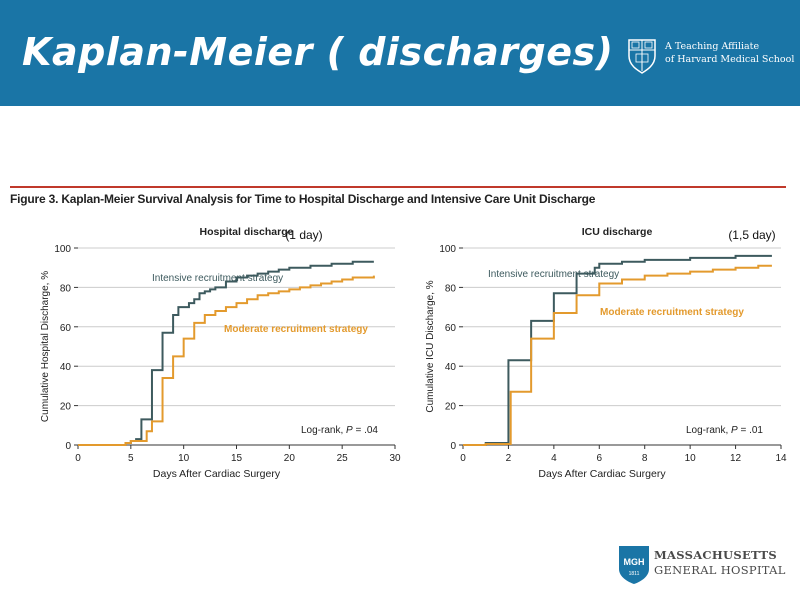 The width and height of the screenshot is (800, 600). Describe the element at coordinates (237, 458) in the screenshot. I see `x-tick-label: 15` at that location.